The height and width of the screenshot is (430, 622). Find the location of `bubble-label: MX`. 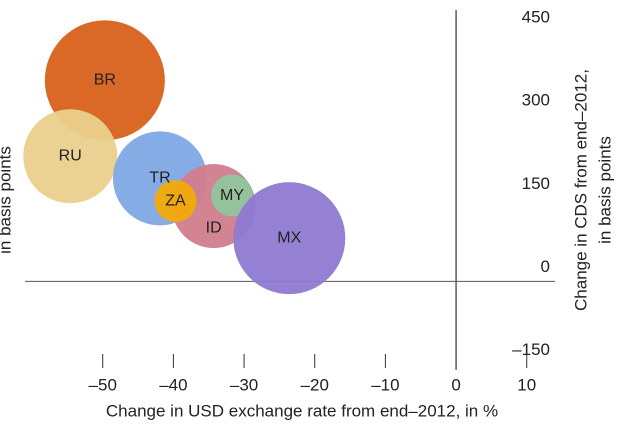

bubble-label: MX is located at coordinates (289, 237).